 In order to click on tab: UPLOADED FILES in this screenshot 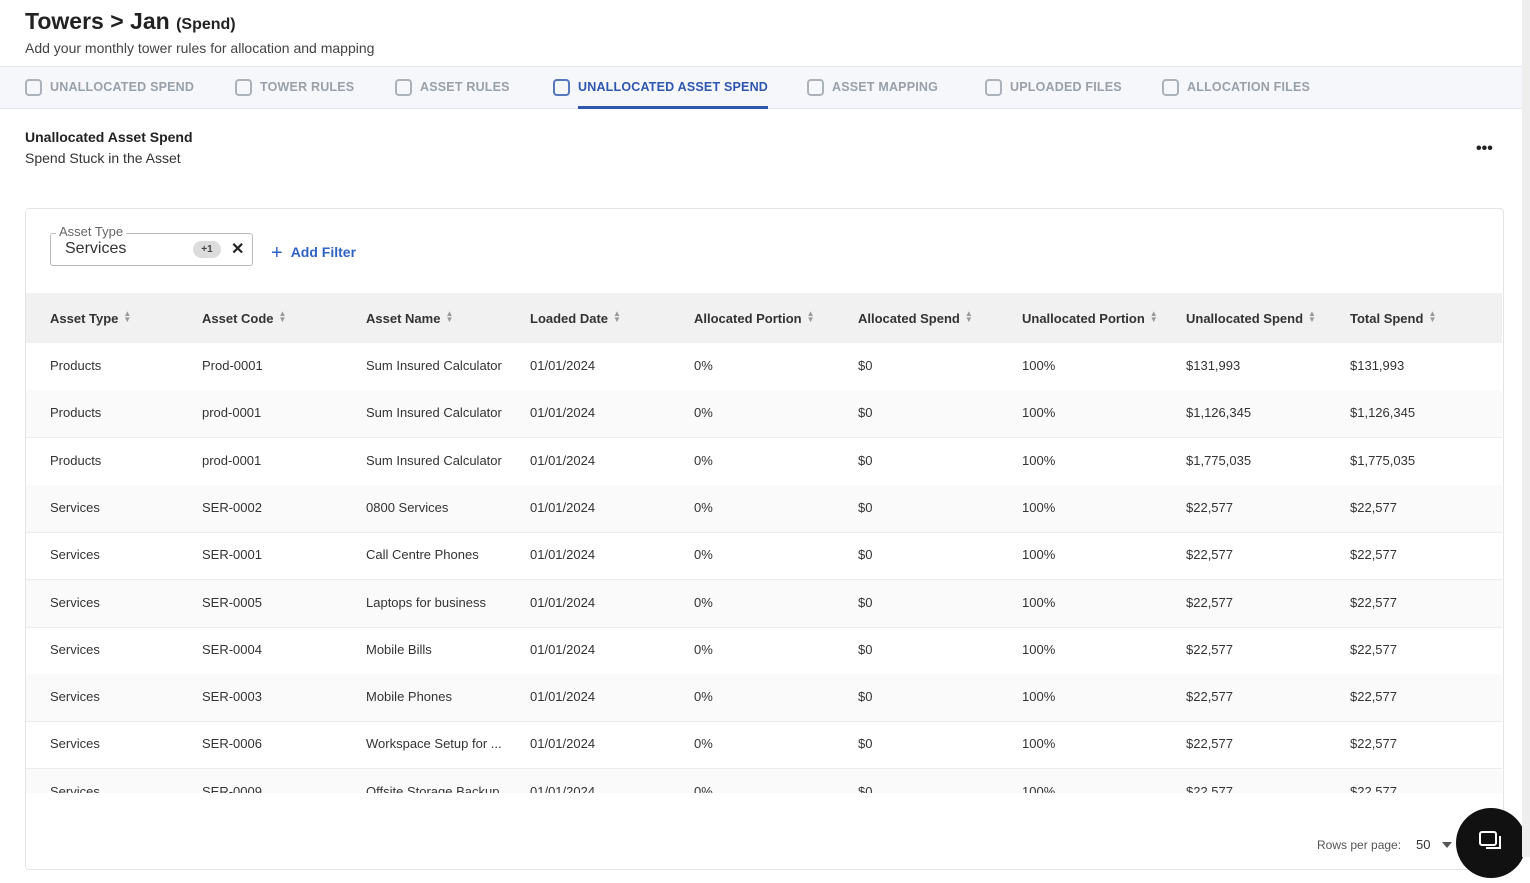, I will do `click(1053, 87)`.